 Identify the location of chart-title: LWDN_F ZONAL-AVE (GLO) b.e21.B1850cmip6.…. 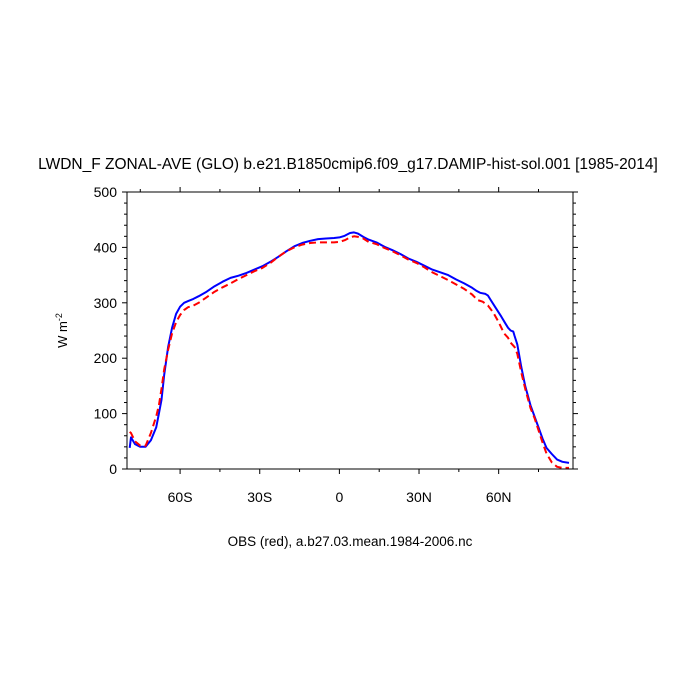
(348, 164).